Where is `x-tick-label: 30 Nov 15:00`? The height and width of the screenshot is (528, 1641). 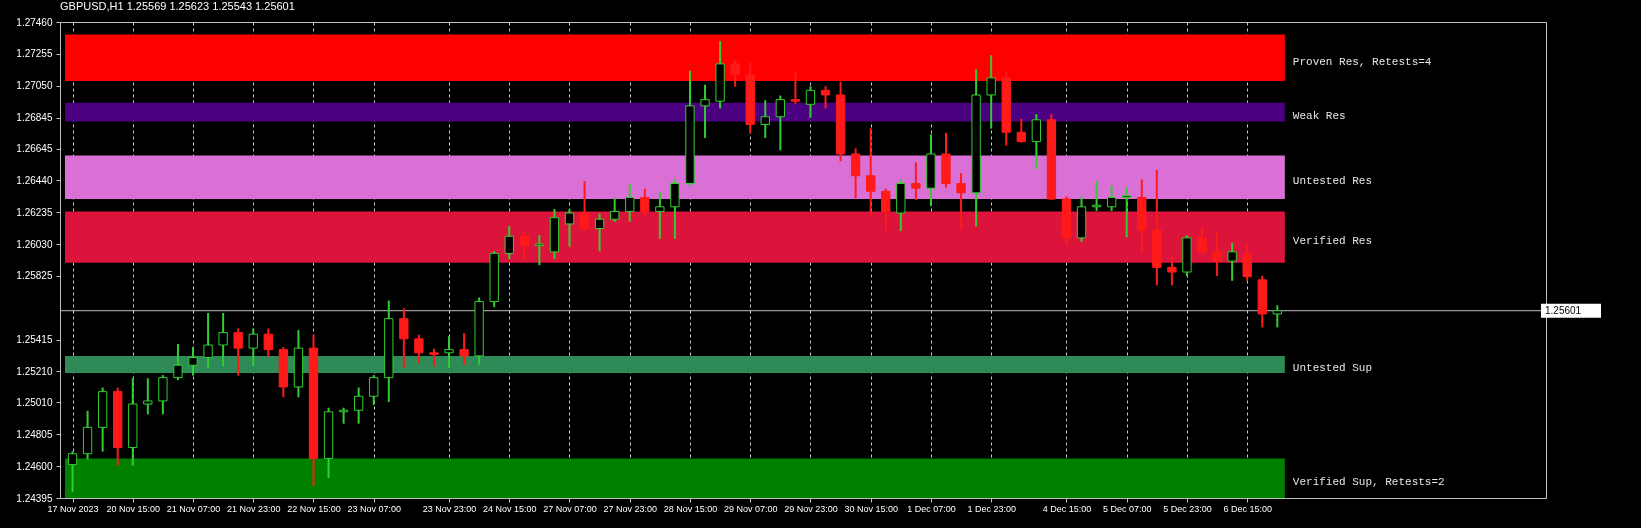
x-tick-label: 30 Nov 15:00 is located at coordinates (871, 508).